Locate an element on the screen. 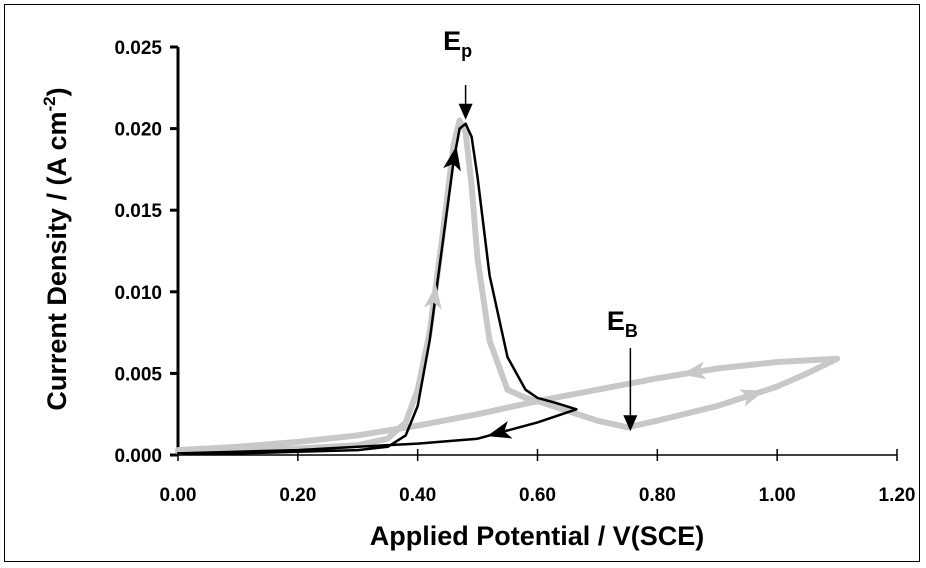 This screenshot has height=568, width=926. annotation-ep: Ep is located at coordinates (458, 73).